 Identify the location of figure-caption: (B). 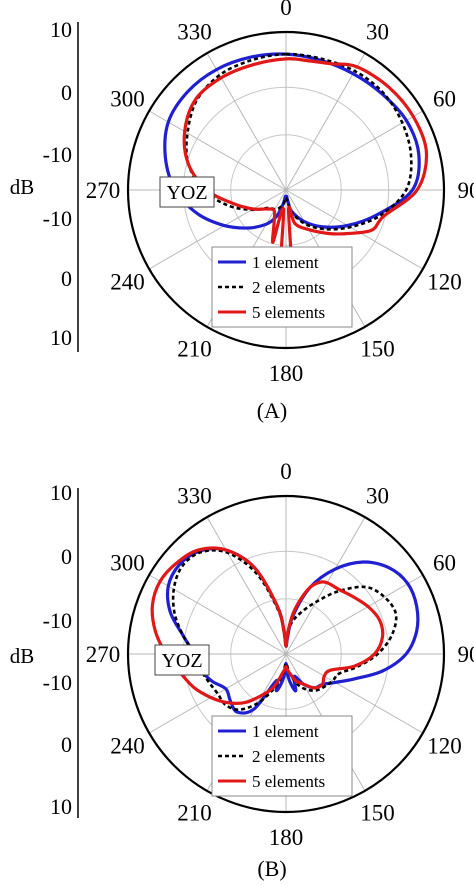
(271, 868).